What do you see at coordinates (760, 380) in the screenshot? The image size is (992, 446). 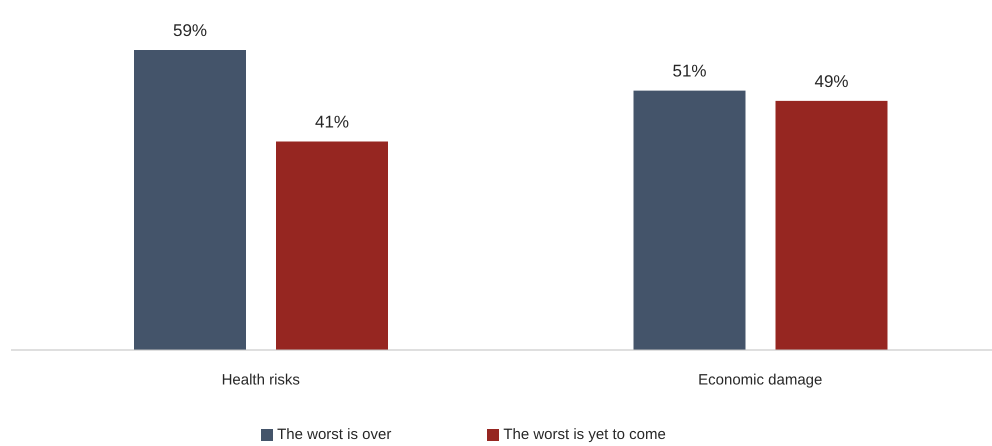 I see `x-tick-label: Economic damage` at bounding box center [760, 380].